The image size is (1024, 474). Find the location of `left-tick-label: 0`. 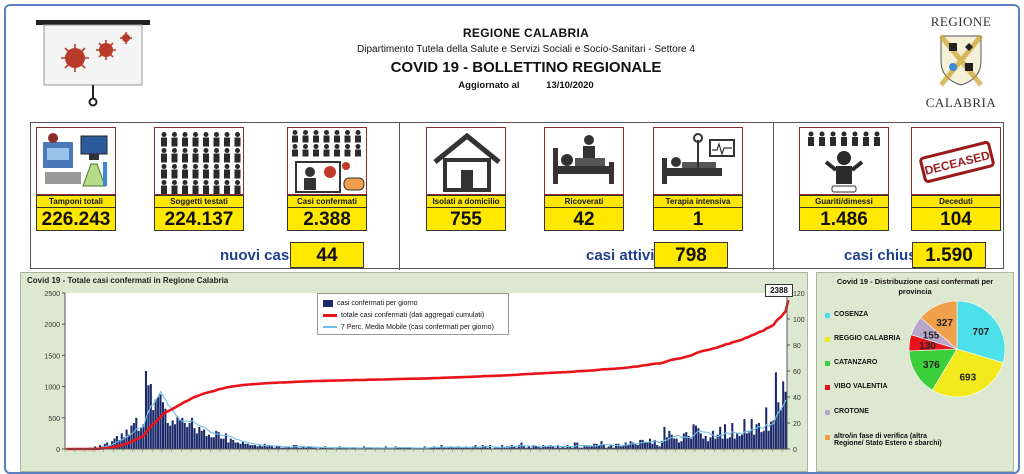

left-tick-label: 0 is located at coordinates (58, 450).